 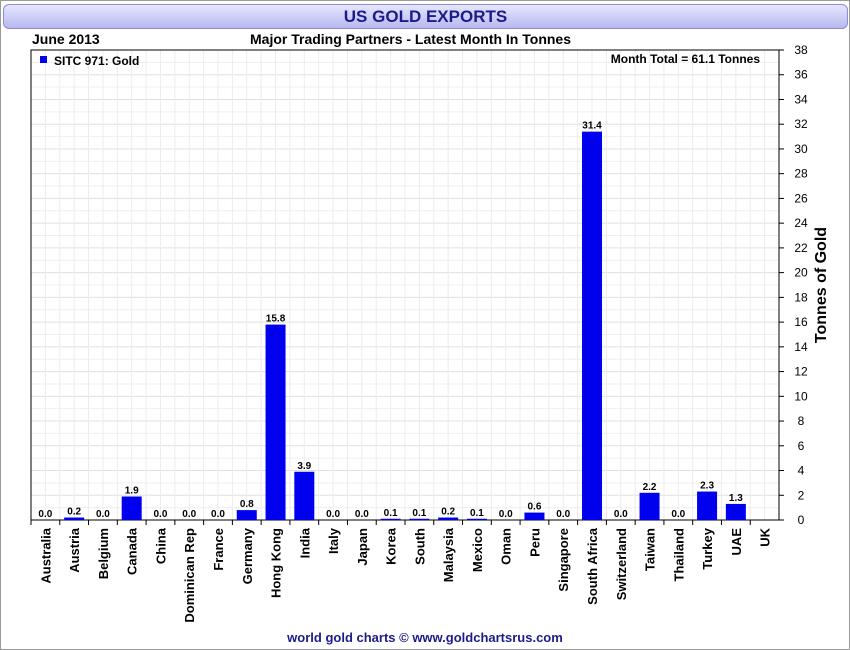 I want to click on y-tick-label: 14, so click(x=801, y=347).